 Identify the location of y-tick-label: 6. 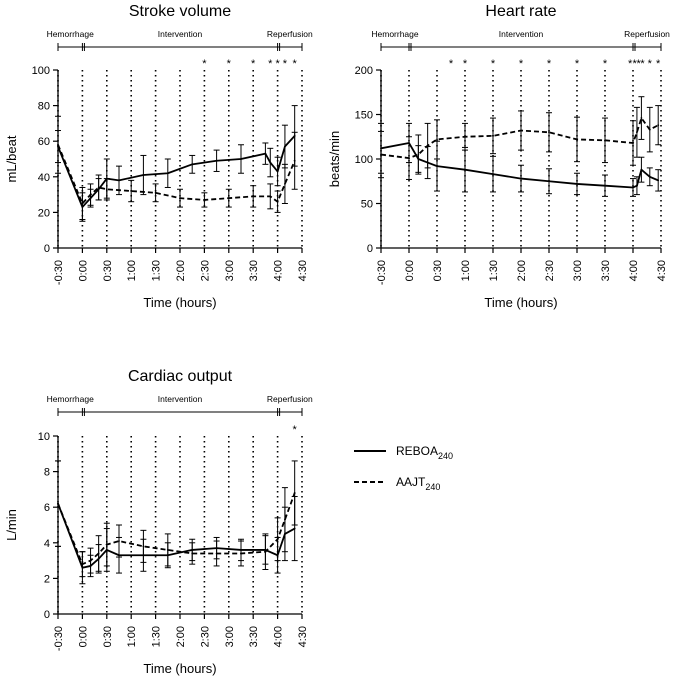
(47, 508).